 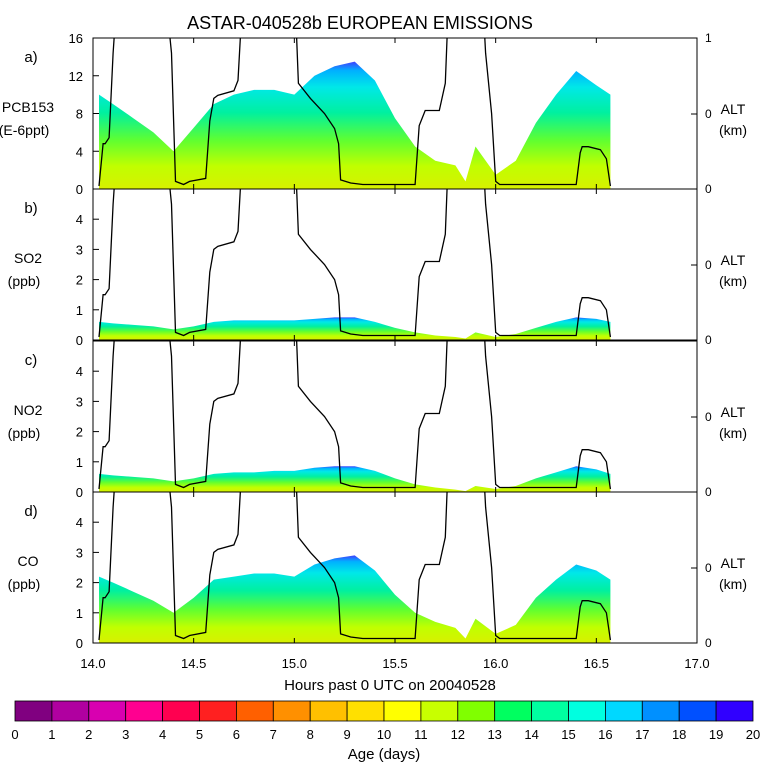 I want to click on series-area-co, so click(x=355, y=599).